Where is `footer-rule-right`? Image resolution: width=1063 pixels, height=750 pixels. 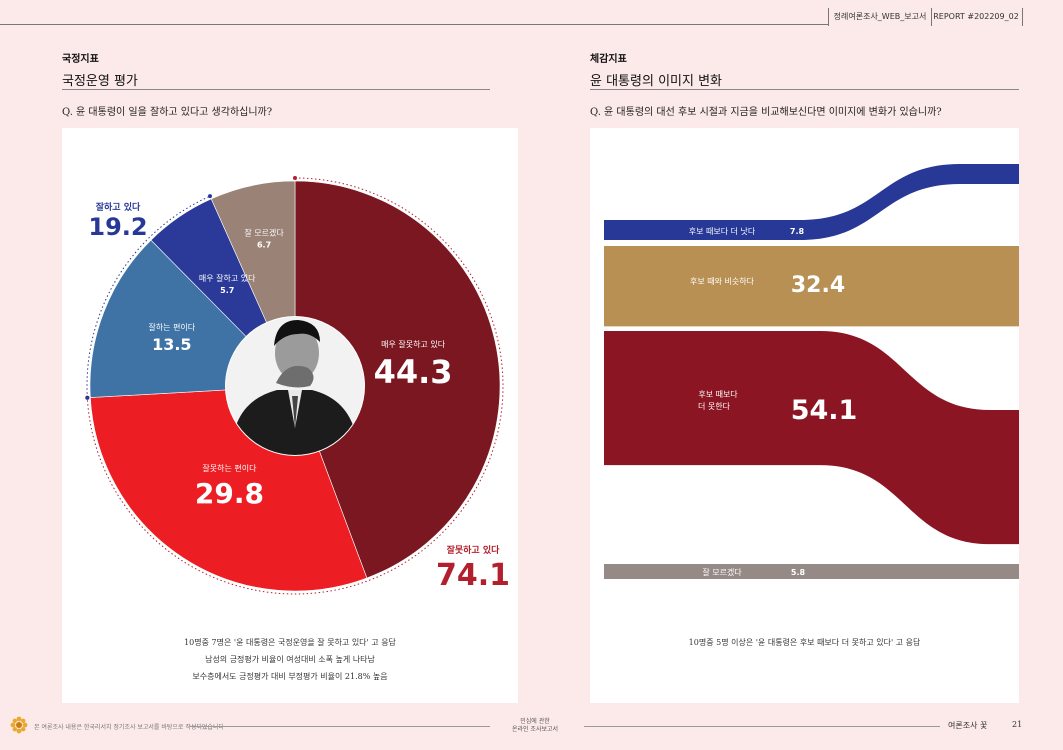 footer-rule-right is located at coordinates (762, 726).